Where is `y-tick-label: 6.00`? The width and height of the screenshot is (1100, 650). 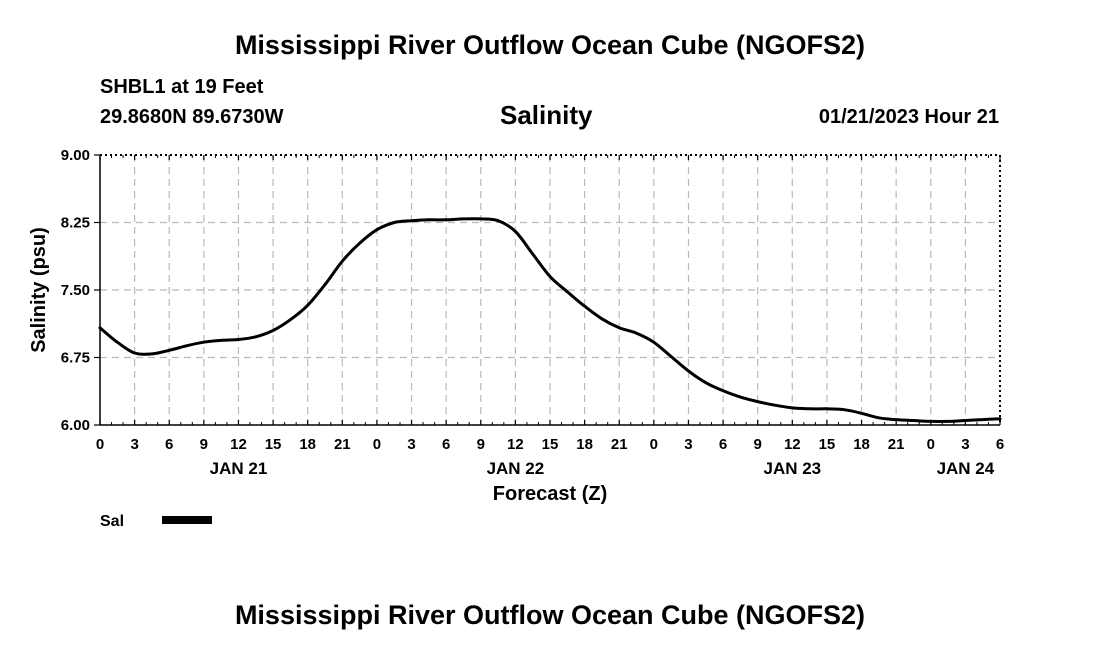
y-tick-label: 6.00 is located at coordinates (75, 425).